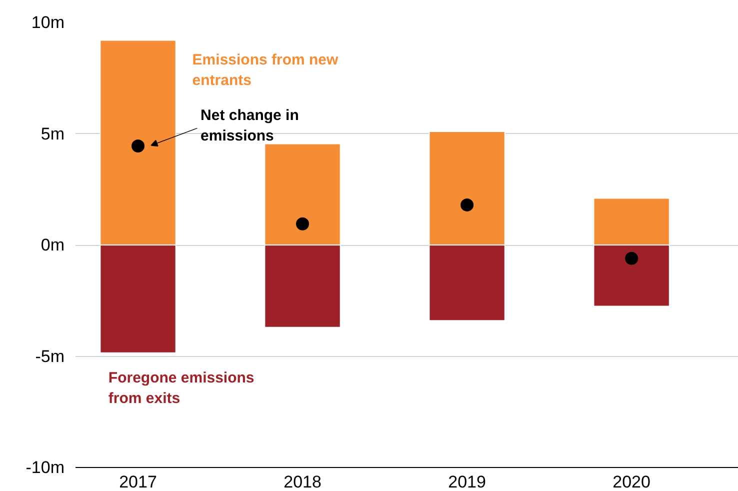  Describe the element at coordinates (467, 481) in the screenshot. I see `x-tick-label: 2019` at that location.